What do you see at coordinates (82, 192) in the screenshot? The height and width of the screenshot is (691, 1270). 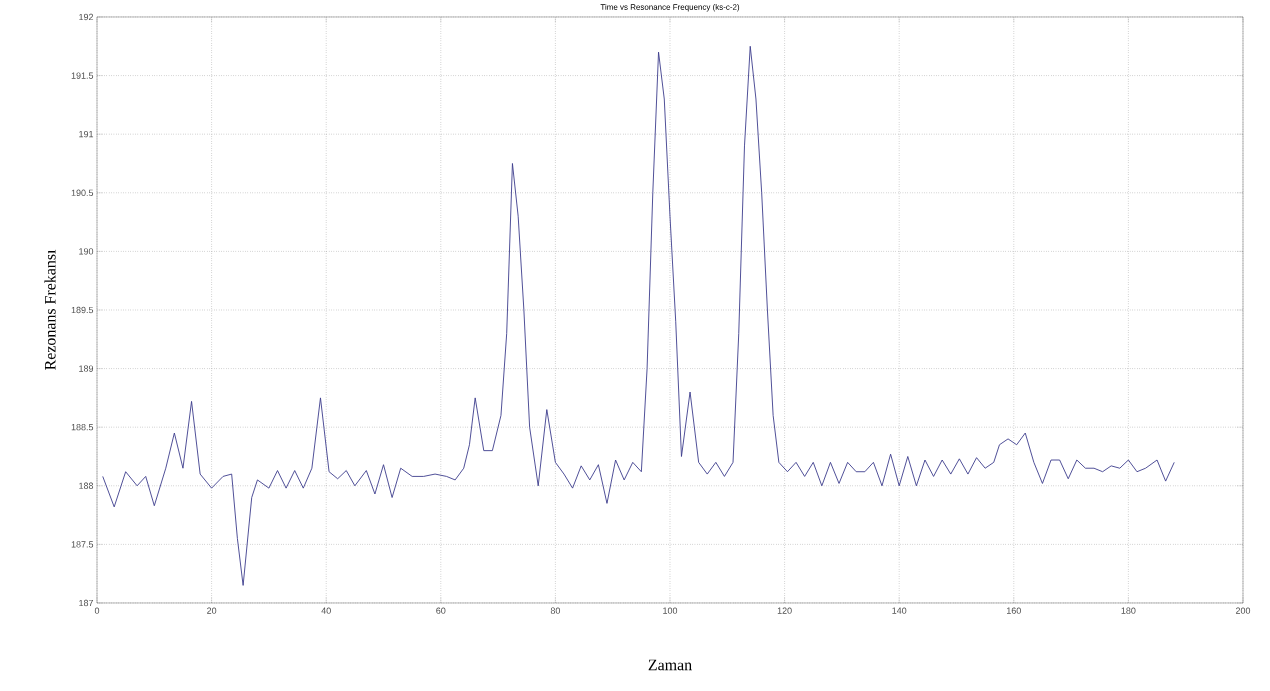 I see `y-tick-label: 190.5` at bounding box center [82, 192].